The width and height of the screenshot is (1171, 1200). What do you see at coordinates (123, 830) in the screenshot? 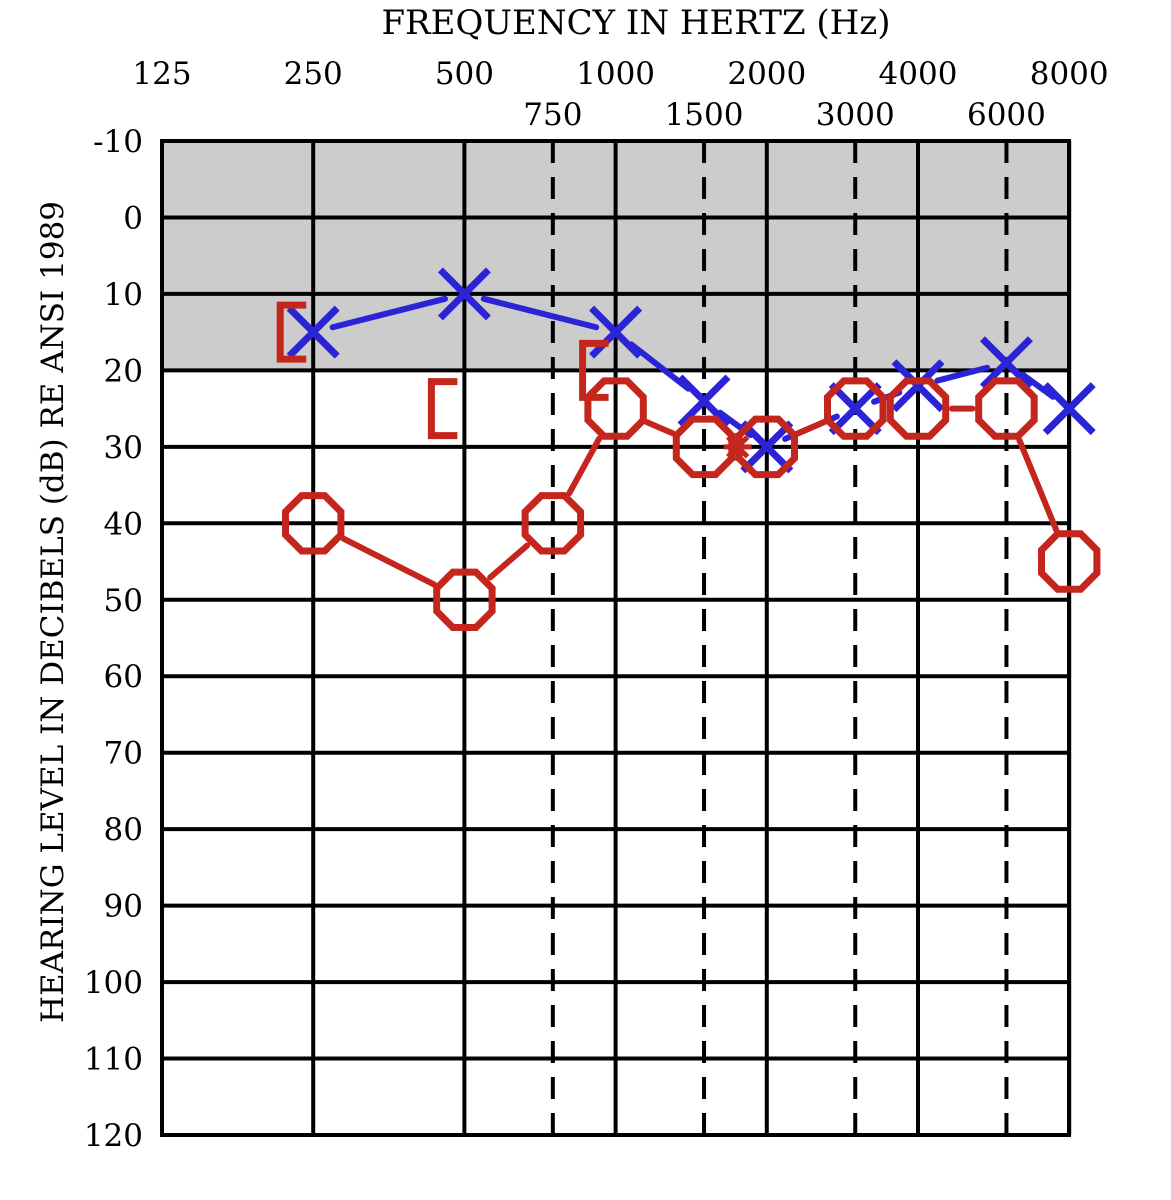
I see `y-tick-label: 80` at bounding box center [123, 830].